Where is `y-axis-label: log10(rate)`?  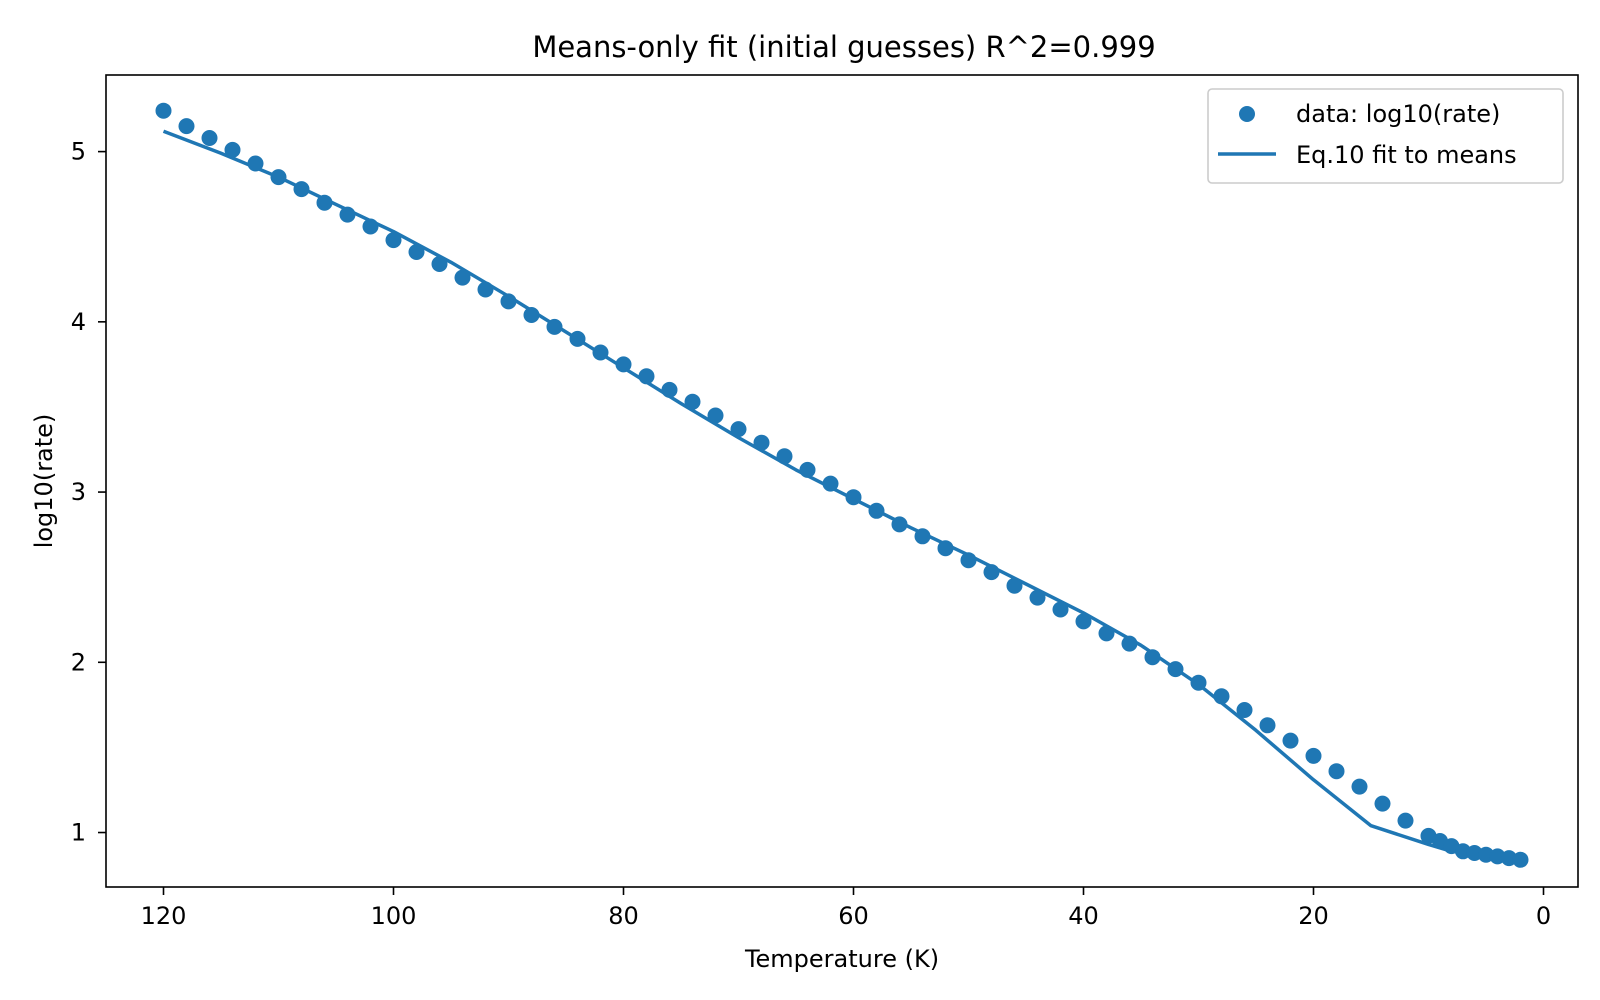
y-axis-label: log10(rate) is located at coordinates (44, 481).